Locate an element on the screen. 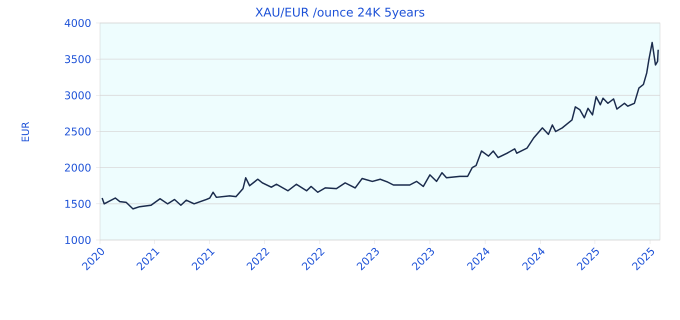 The height and width of the screenshot is (320, 680). y-tick-label: 3500 is located at coordinates (77, 59).